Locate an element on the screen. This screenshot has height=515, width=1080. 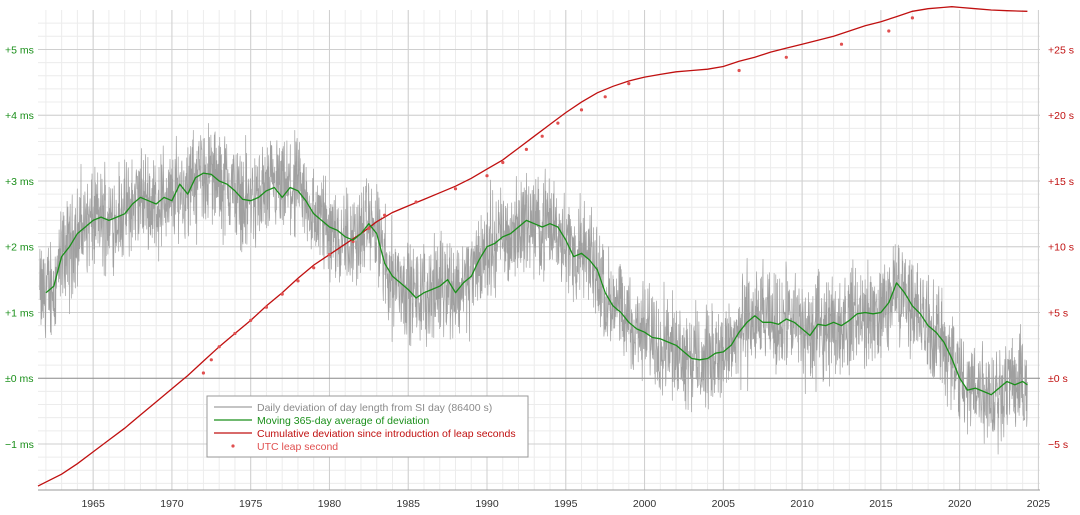
y-right-tick-label: +10 s is located at coordinates (1061, 248).